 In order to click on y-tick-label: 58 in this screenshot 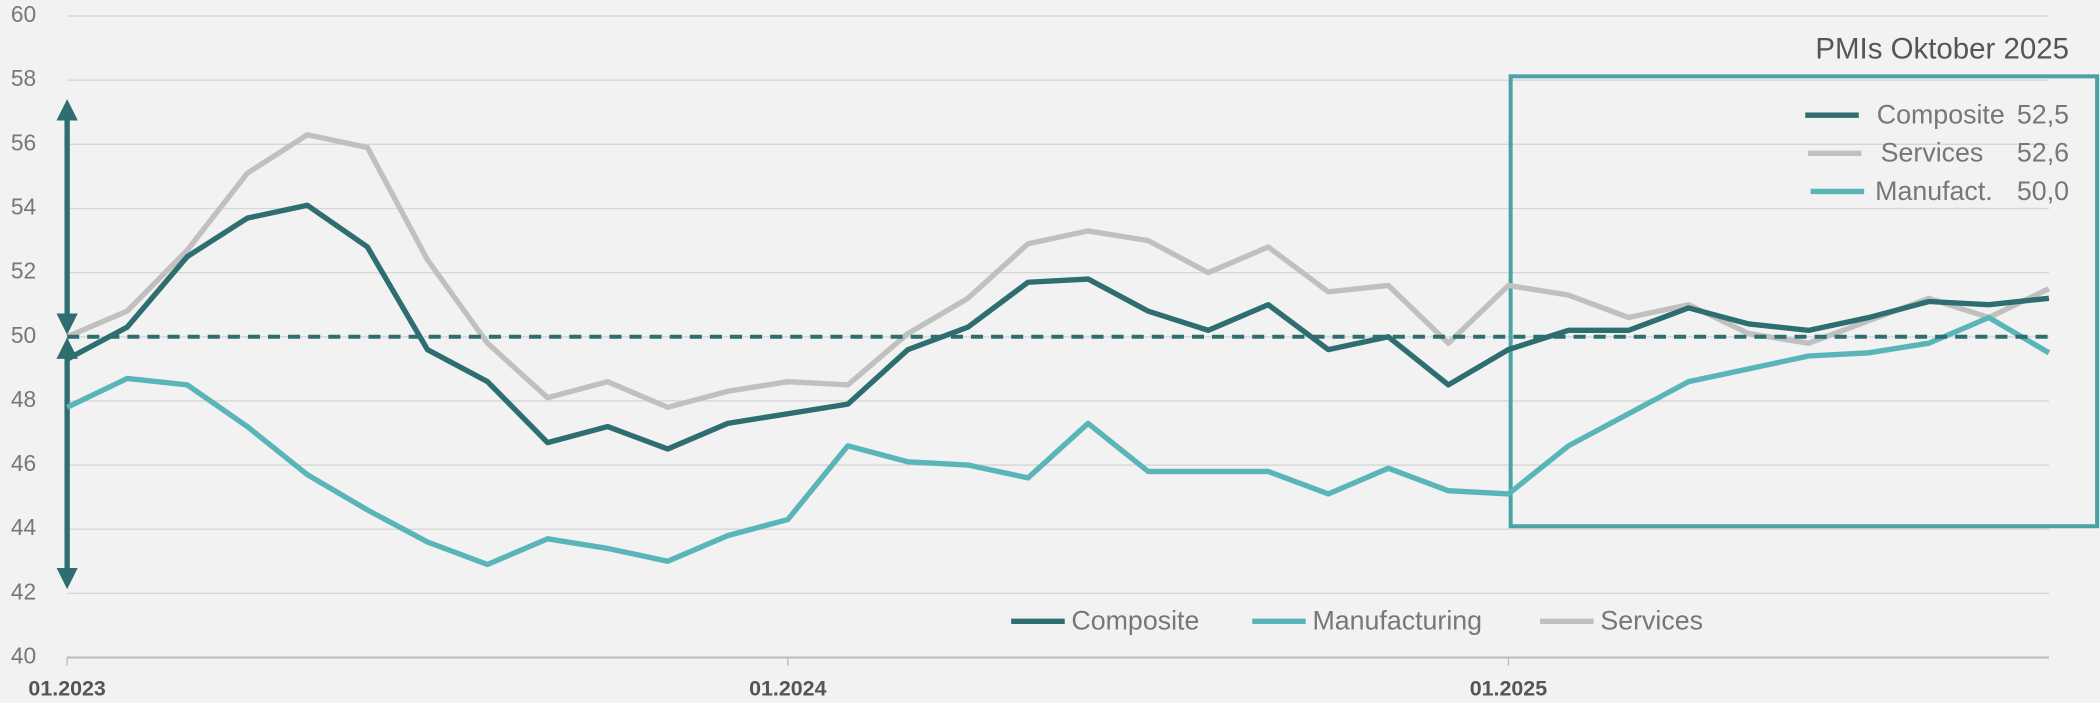, I will do `click(23, 78)`.